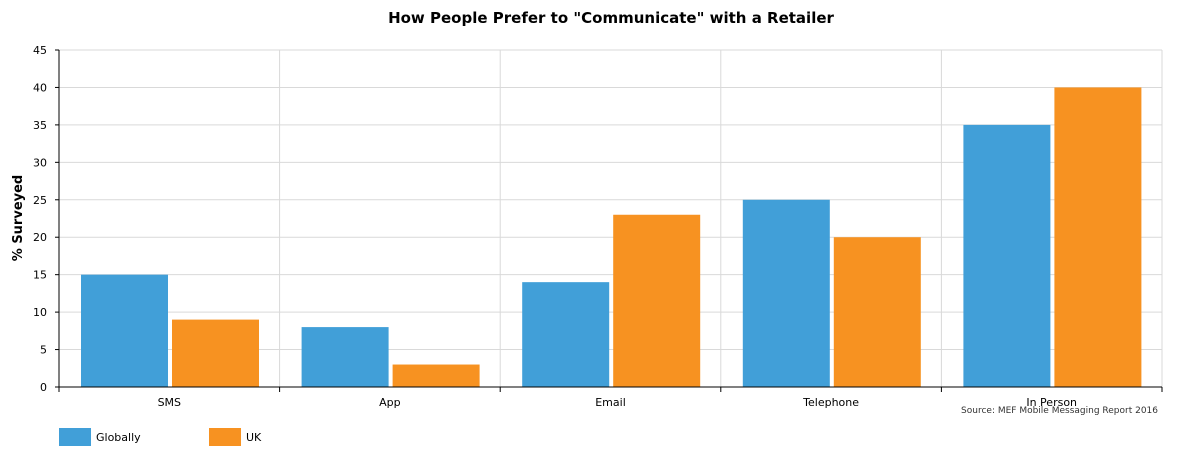  What do you see at coordinates (830, 402) in the screenshot?
I see `x-tick-label: Telephone` at bounding box center [830, 402].